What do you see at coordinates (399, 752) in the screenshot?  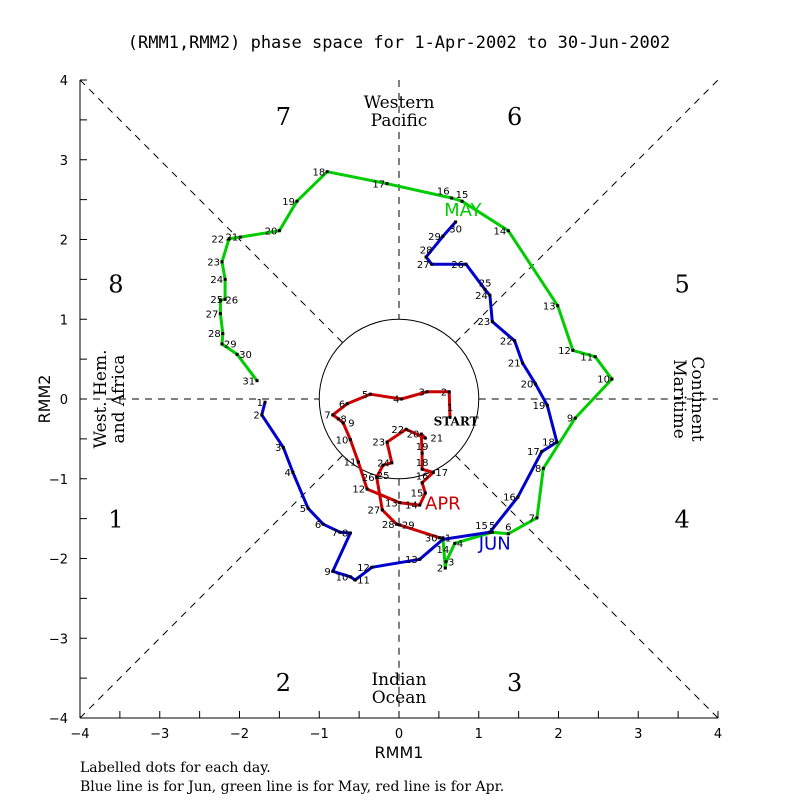 I see `x-axis-title: RMM1` at bounding box center [399, 752].